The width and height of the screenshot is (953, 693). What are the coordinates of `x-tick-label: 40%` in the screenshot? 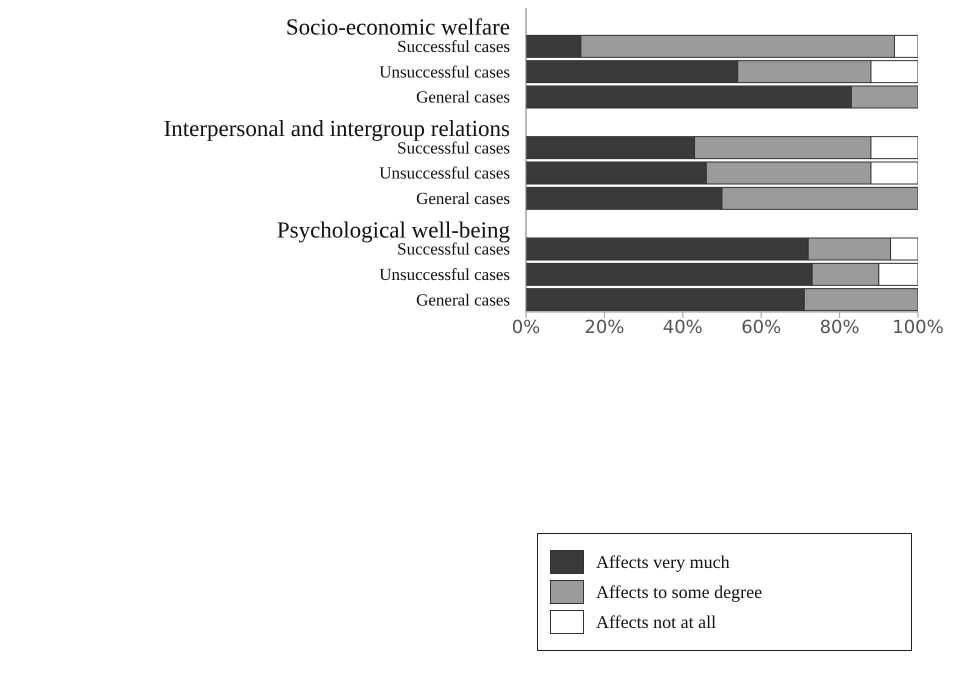 It's located at (682, 327).